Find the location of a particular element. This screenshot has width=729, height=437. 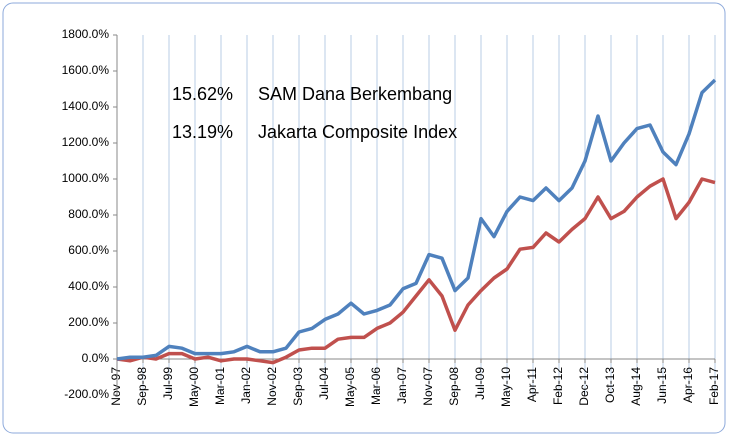

x-tick-label: Mar-06 is located at coordinates (376, 386).